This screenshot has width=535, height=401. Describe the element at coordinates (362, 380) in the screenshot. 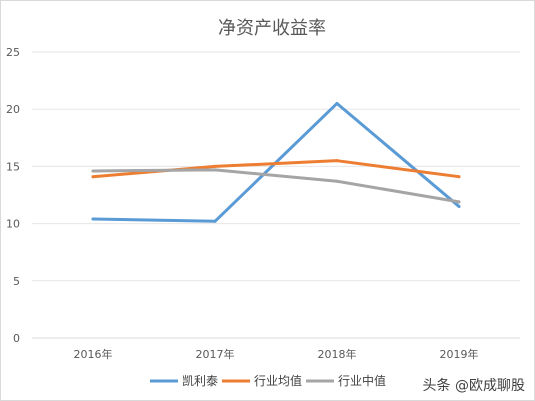

I see `legend-label: 行业中值` at that location.